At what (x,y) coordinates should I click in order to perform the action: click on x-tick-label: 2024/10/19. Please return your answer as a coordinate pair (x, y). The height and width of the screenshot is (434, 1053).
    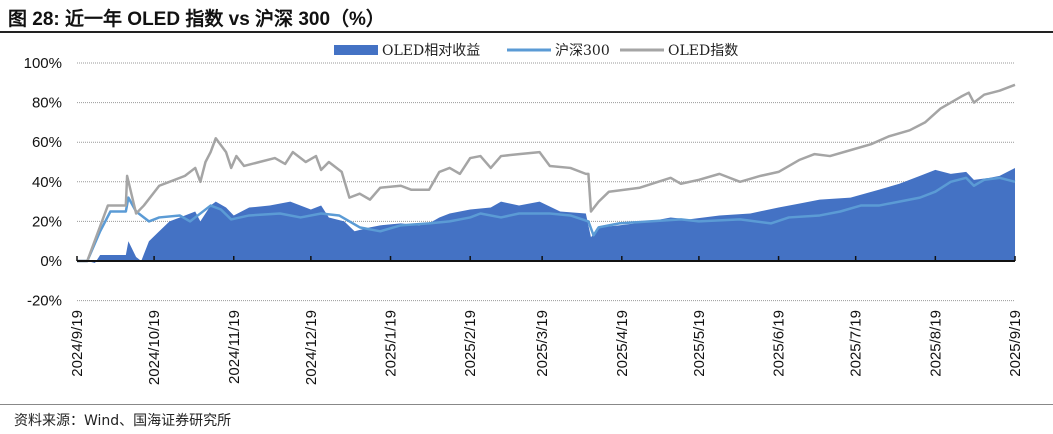
    Looking at the image, I should click on (154, 347).